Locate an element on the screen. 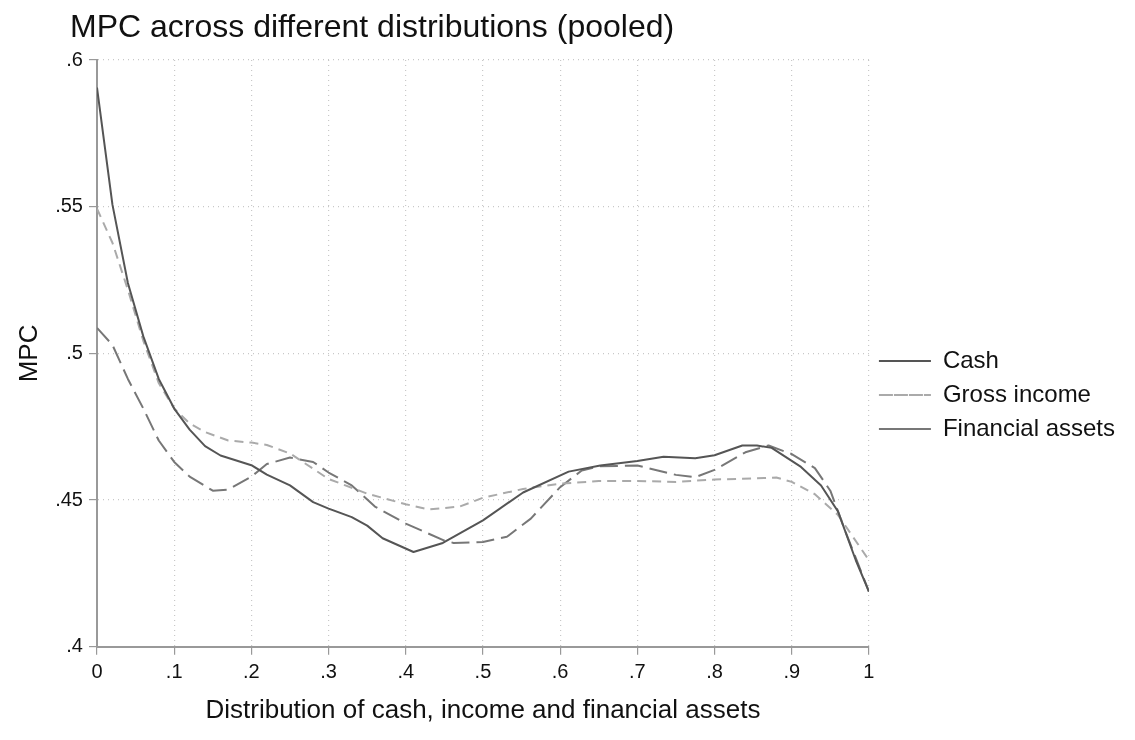 Image resolution: width=1135 pixels, height=740 pixels. legend-label: Financial assets is located at coordinates (1028, 427).